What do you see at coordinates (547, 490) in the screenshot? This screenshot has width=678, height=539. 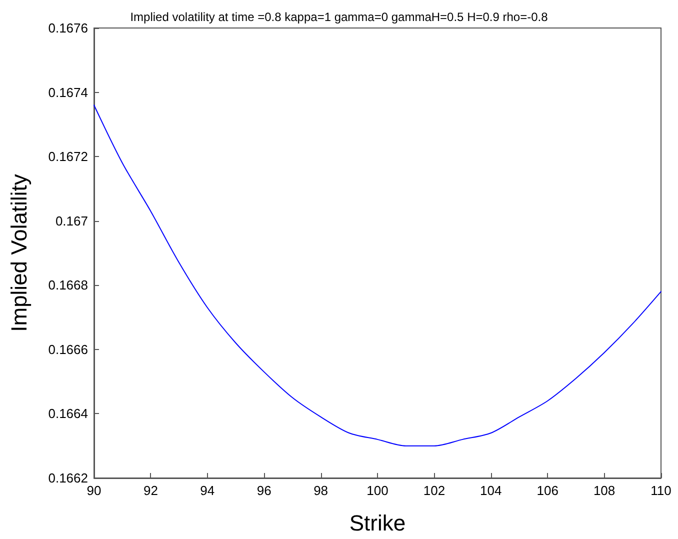 I see `x-tick-label: 106` at bounding box center [547, 490].